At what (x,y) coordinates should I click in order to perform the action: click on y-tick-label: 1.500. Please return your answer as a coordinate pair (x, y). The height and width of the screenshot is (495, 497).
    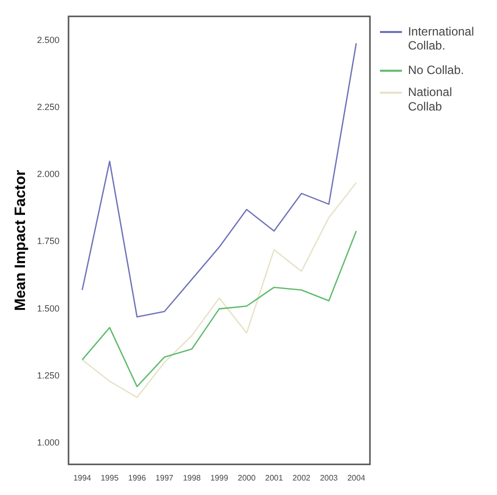
    Looking at the image, I should click on (48, 308).